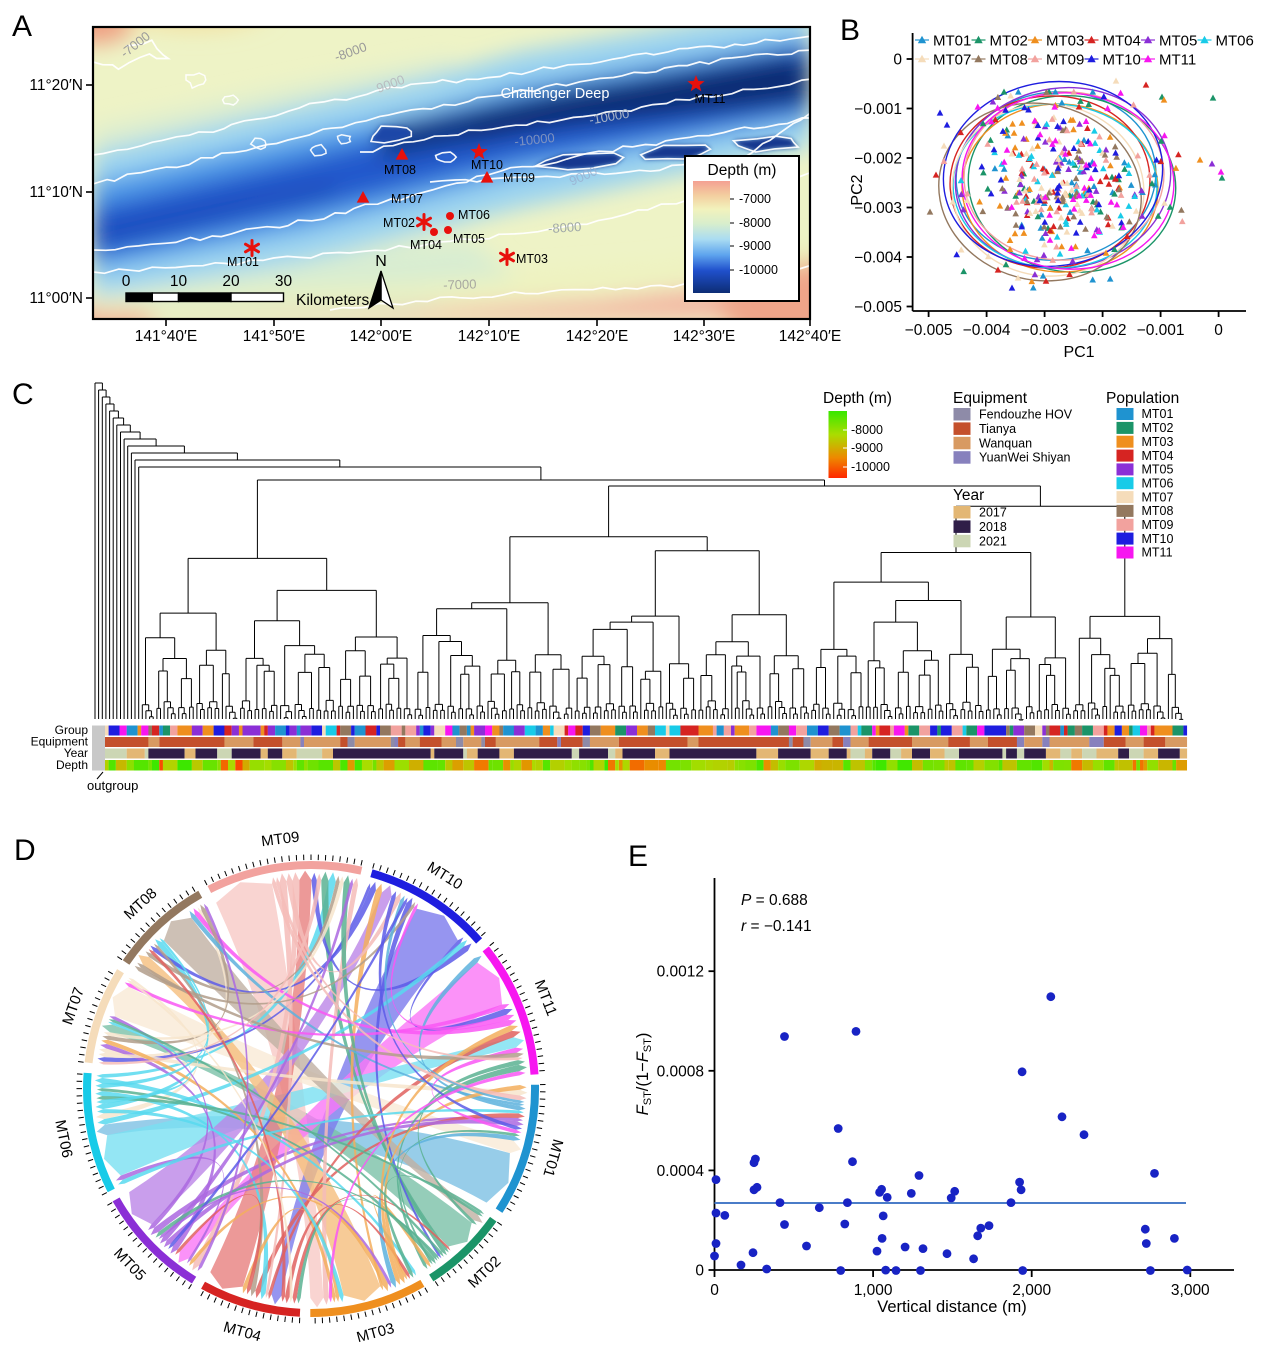 Image resolution: width=1268 pixels, height=1359 pixels. Describe the element at coordinates (56, 298) in the screenshot. I see `svg-text: 11°00′N` at that location.